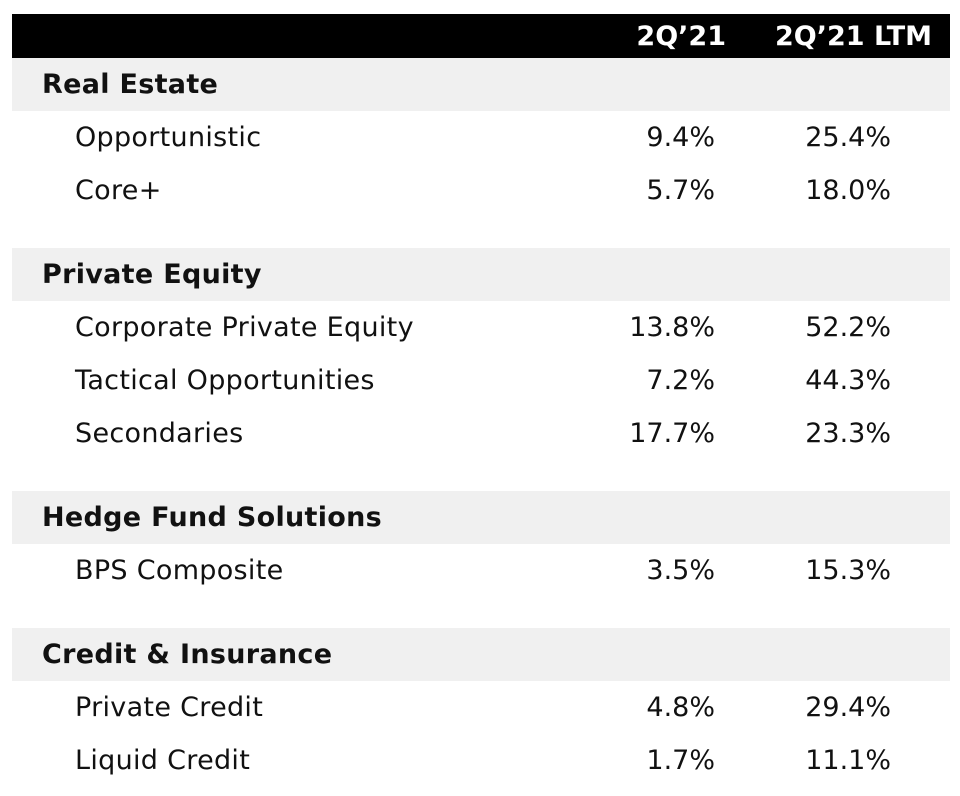 The width and height of the screenshot is (960, 796). Describe the element at coordinates (481, 760) in the screenshot. I see `table-row: Liquid Credit 1.7% 11.1%` at that location.